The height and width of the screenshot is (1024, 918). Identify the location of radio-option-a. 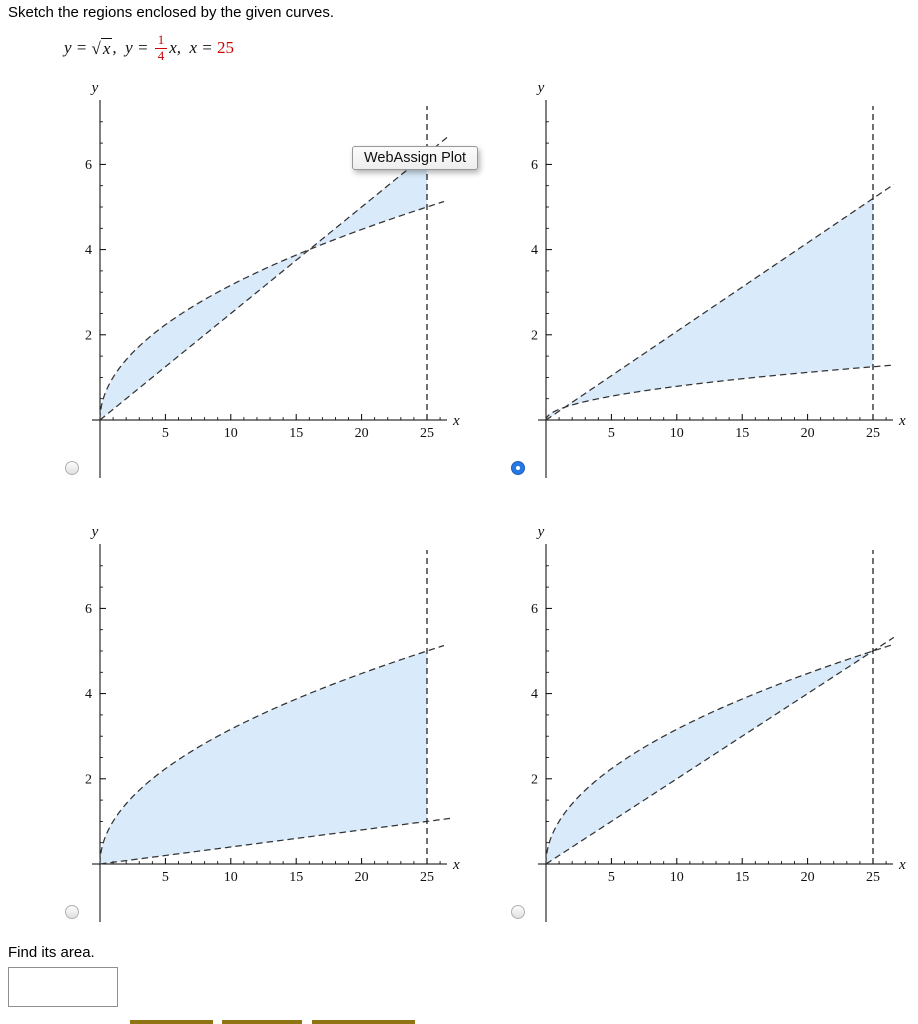
(72, 468).